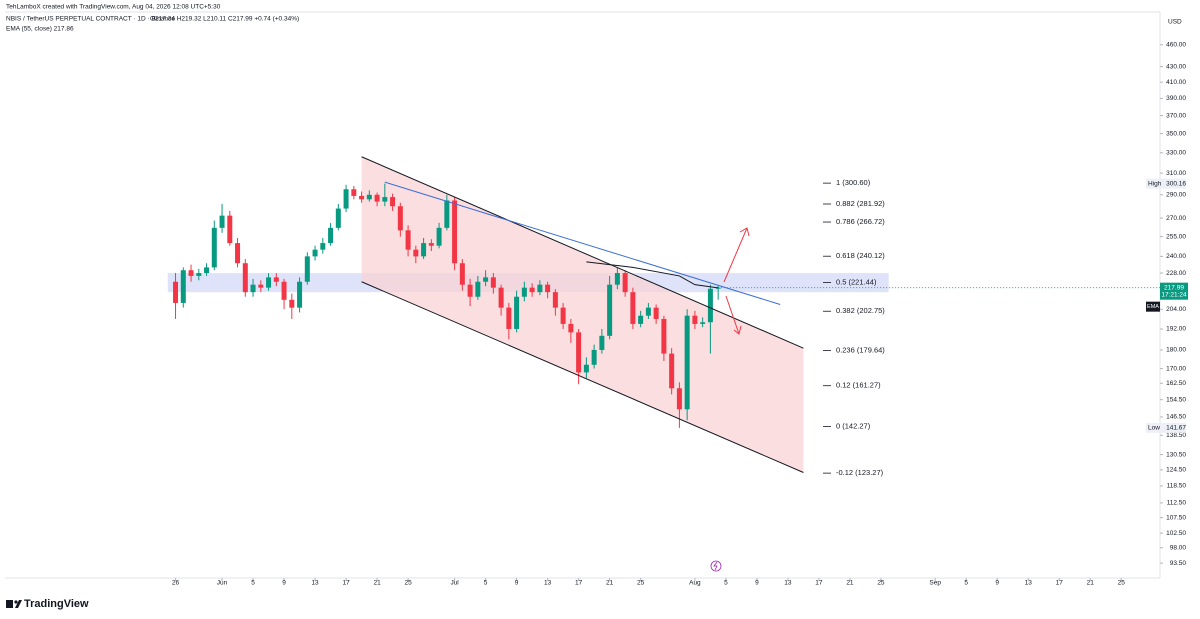 The image size is (1200, 619). Describe the element at coordinates (1177, 503) in the screenshot. I see `y-tick-label: 112.50` at that location.